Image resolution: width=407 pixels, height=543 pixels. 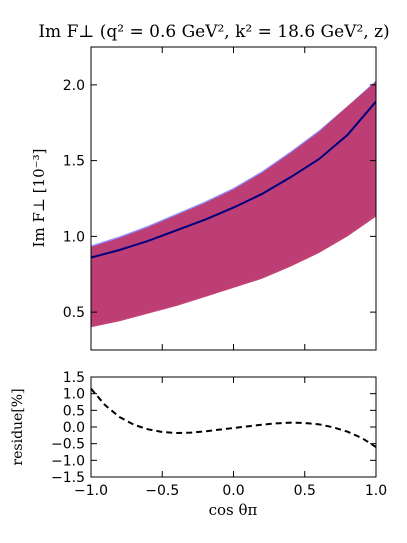 What do you see at coordinates (213, 32) in the screenshot?
I see `chart-title: Im F⊥ (q² = 0.6 GeV², k² = 18.6 GeV², z)` at bounding box center [213, 32].